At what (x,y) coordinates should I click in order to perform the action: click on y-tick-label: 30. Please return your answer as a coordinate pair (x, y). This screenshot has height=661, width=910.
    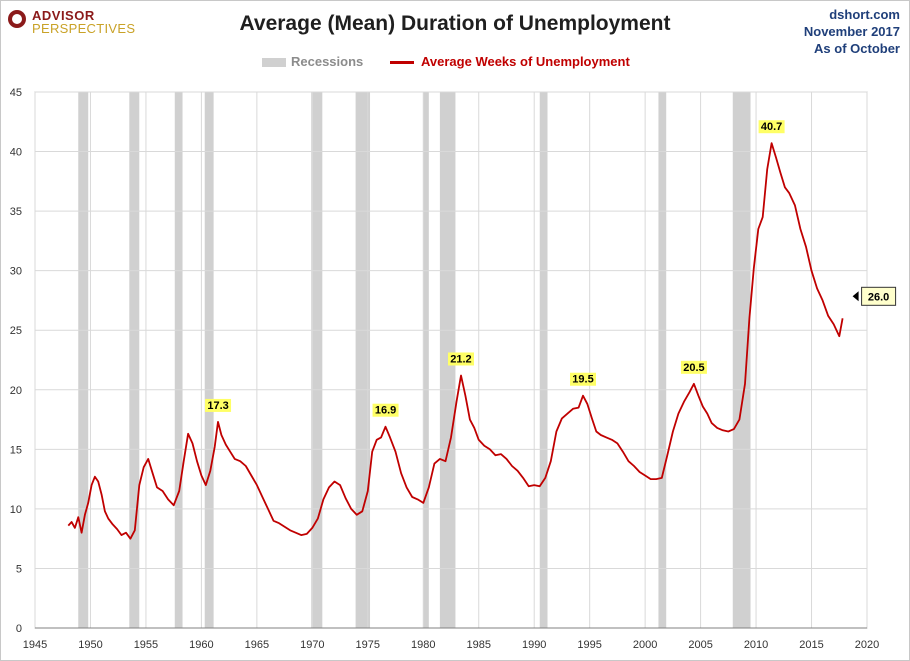
    Looking at the image, I should click on (16, 272).